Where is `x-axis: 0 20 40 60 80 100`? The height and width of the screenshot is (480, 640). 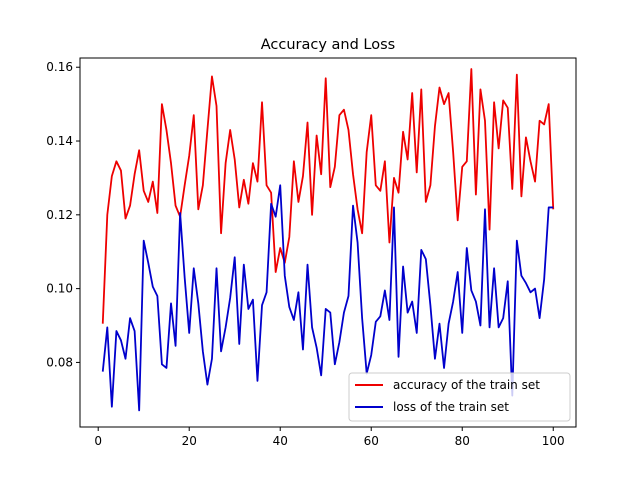
x-axis: 0 20 40 60 80 100 is located at coordinates (329, 437).